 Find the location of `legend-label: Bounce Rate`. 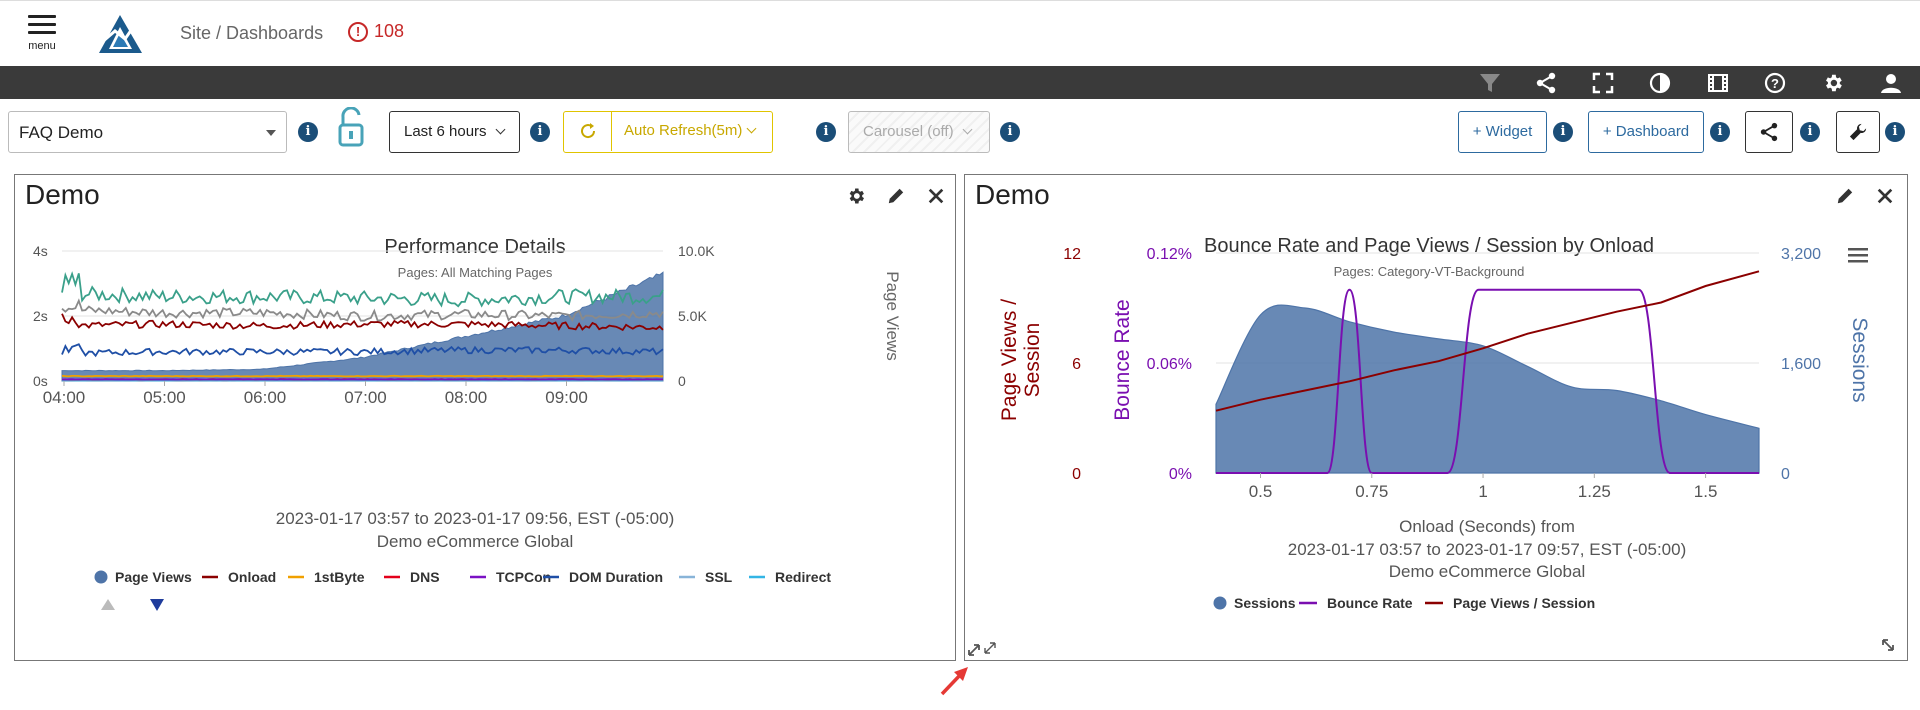

legend-label: Bounce Rate is located at coordinates (1370, 603).